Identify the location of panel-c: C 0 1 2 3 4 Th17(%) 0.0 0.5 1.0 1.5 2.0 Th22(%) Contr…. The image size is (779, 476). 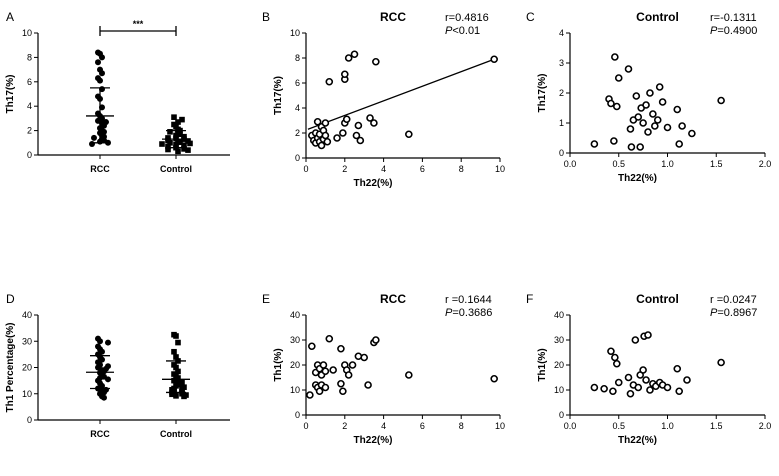
(648, 97).